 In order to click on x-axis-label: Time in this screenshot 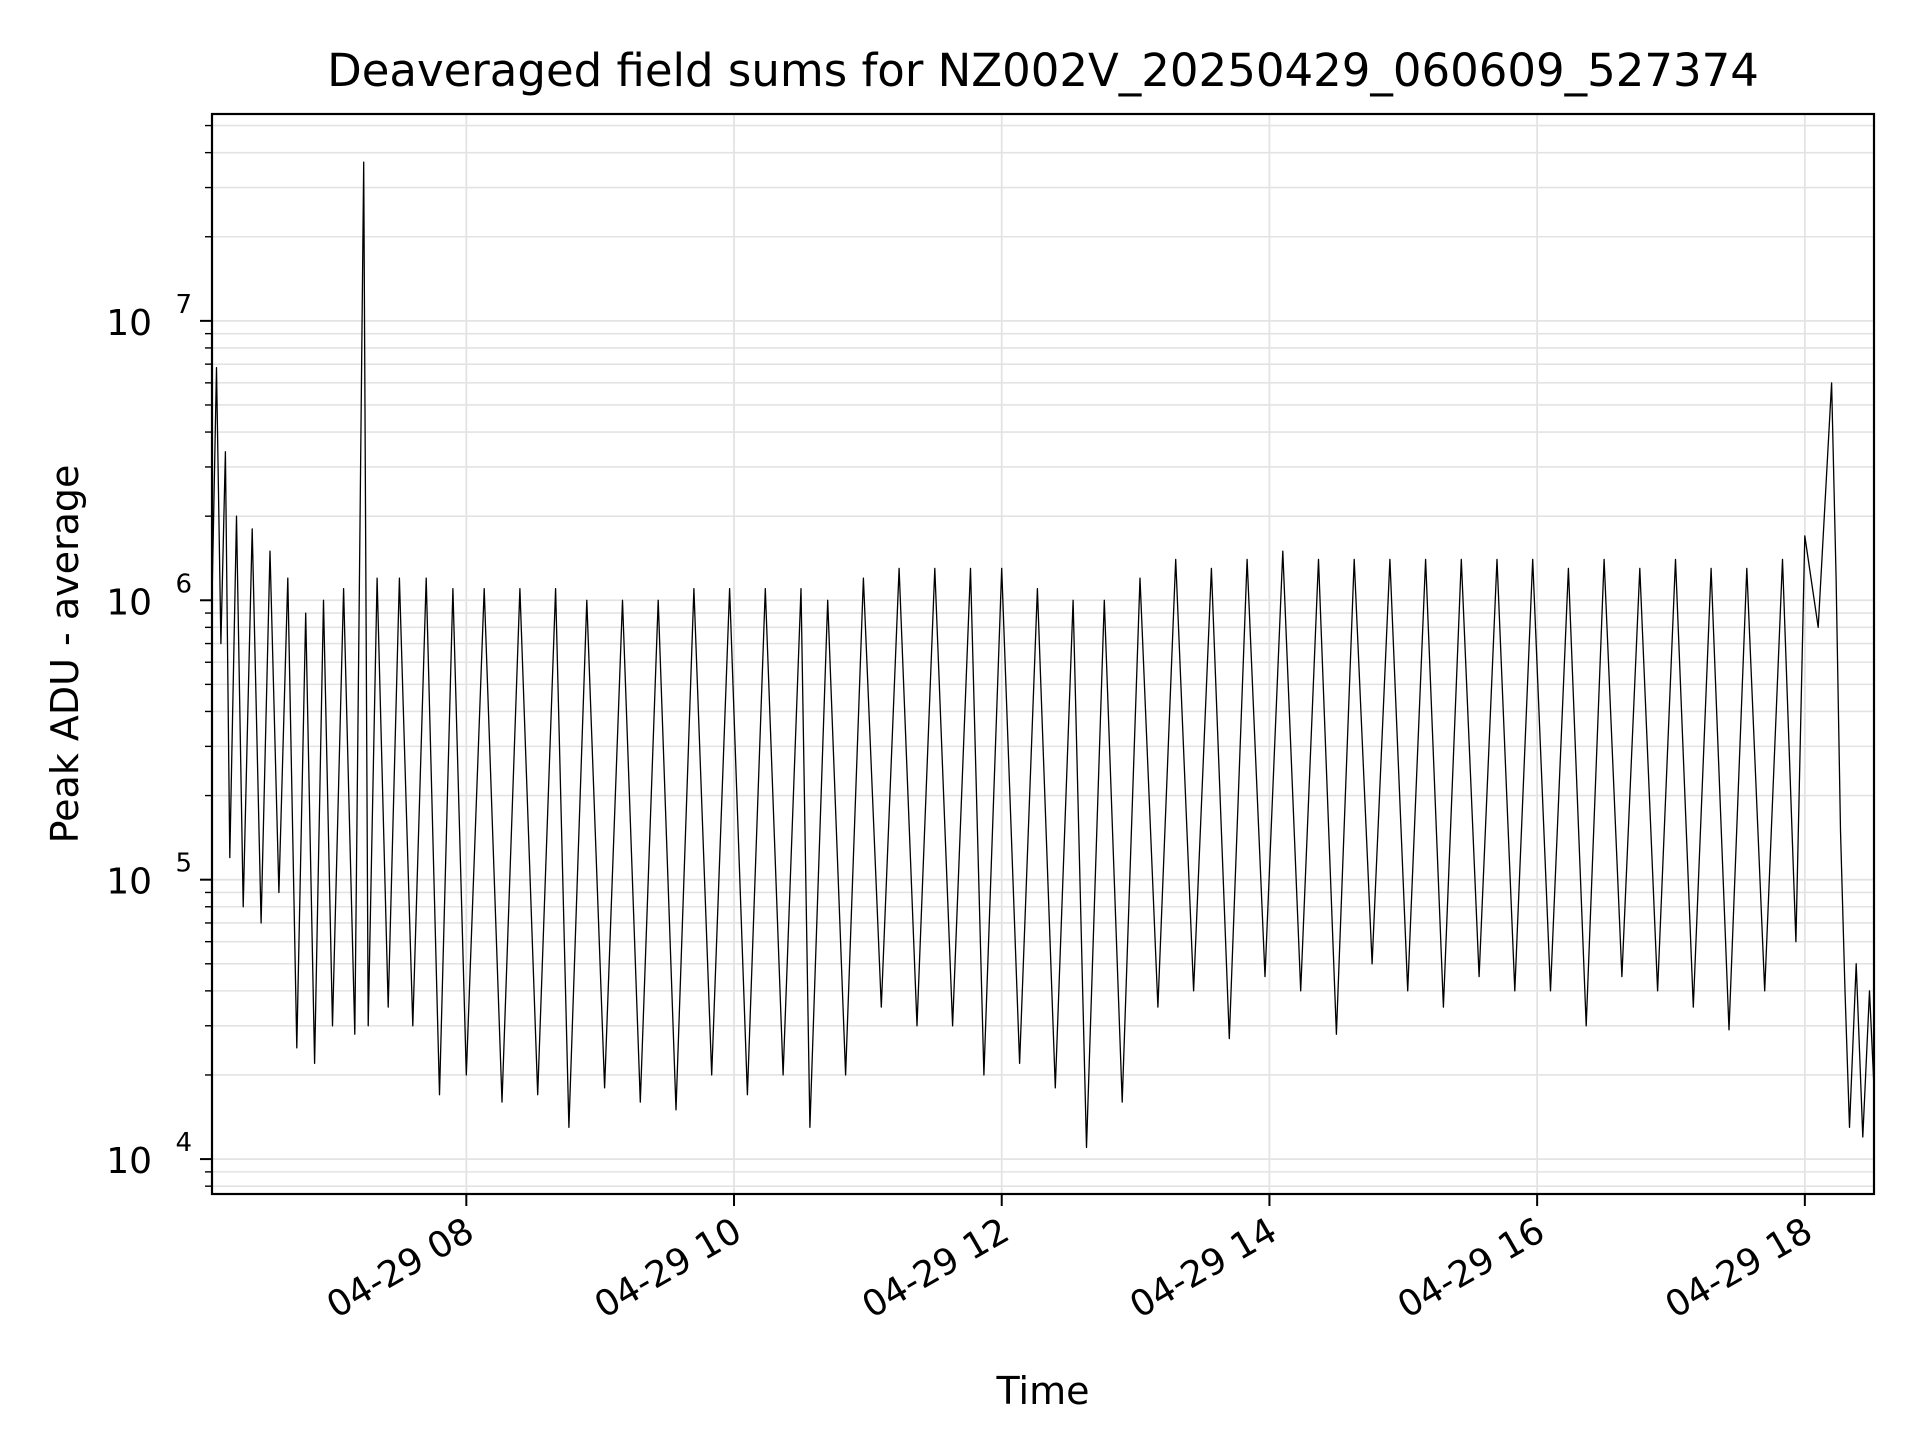, I will do `click(1043, 1391)`.